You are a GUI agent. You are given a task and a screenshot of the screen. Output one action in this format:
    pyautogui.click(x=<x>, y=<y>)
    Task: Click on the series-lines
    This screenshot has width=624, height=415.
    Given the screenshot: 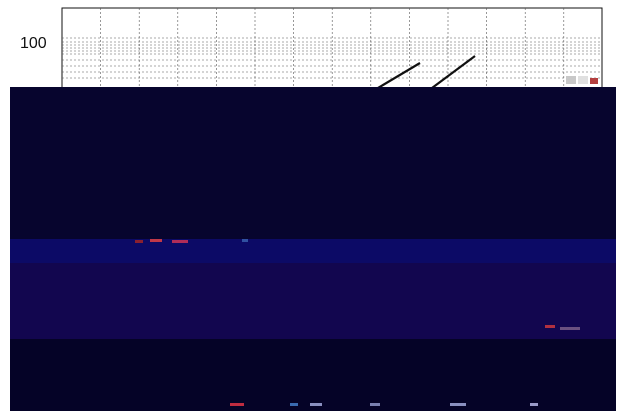 What is the action you would take?
    pyautogui.click(x=426, y=72)
    